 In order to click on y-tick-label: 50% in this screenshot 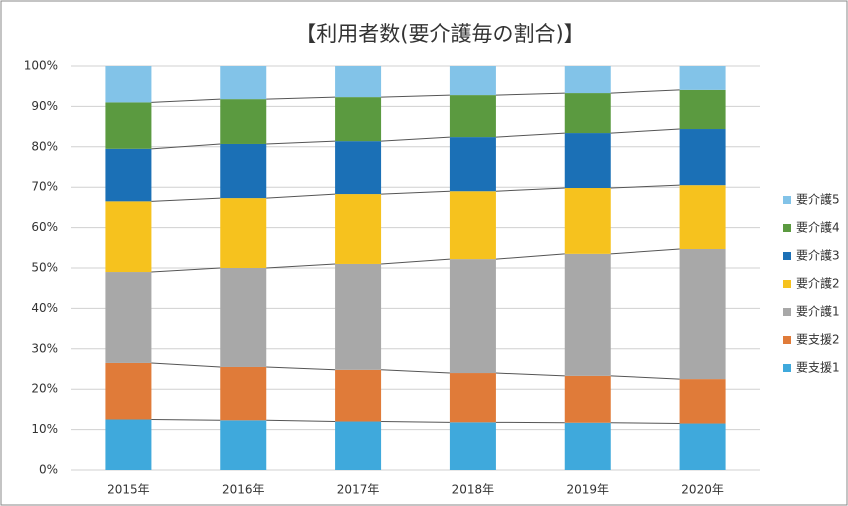, I will do `click(44, 268)`.